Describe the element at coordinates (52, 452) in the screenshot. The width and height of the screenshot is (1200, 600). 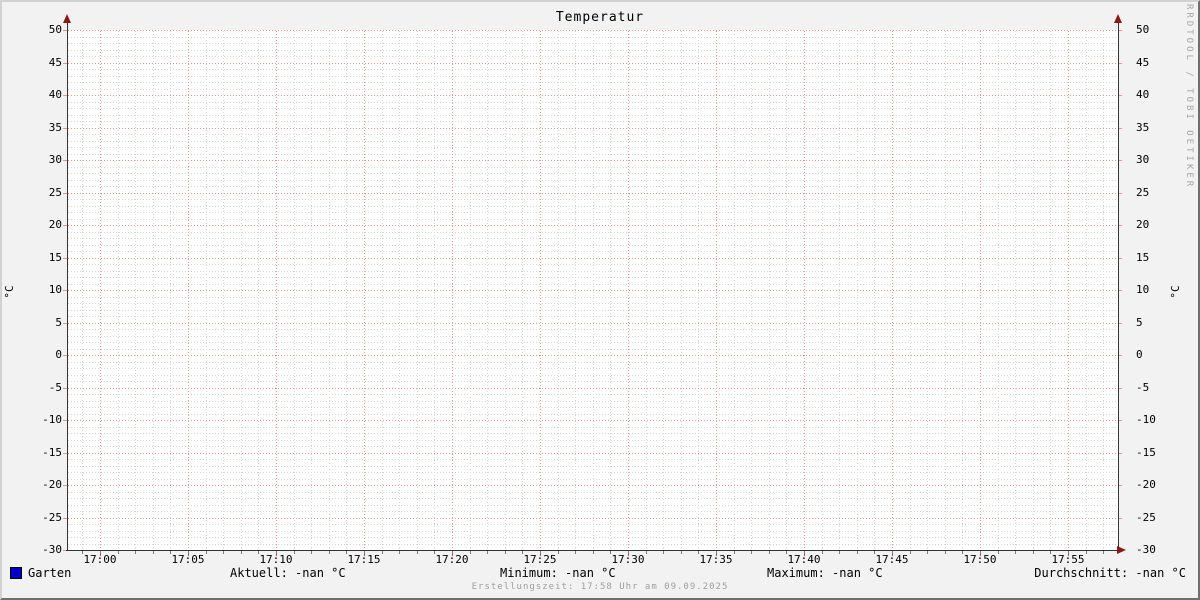
I see `y-axis-label-left: -15` at that location.